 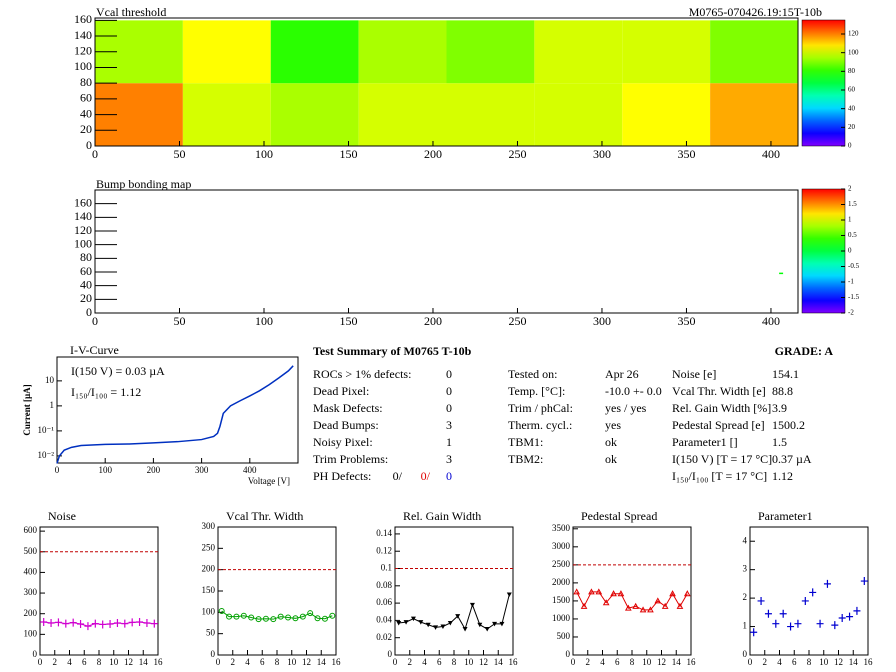 What do you see at coordinates (718, 425) in the screenshot?
I see `summary-label: Pedestal Spread [e]` at bounding box center [718, 425].